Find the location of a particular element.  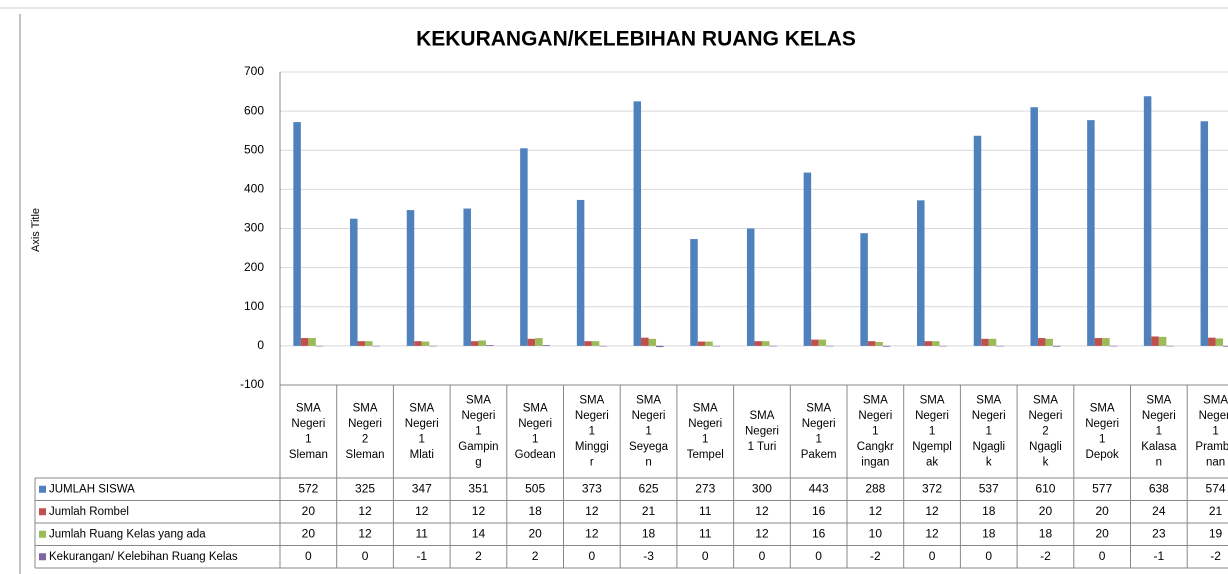

table-value: 625 is located at coordinates (649, 488).